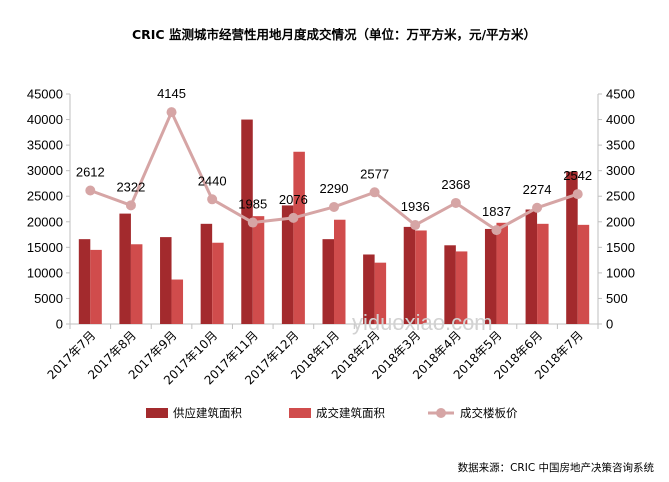 The height and width of the screenshot is (482, 669). Describe the element at coordinates (441, 413) in the screenshot. I see `legend-marker` at that location.